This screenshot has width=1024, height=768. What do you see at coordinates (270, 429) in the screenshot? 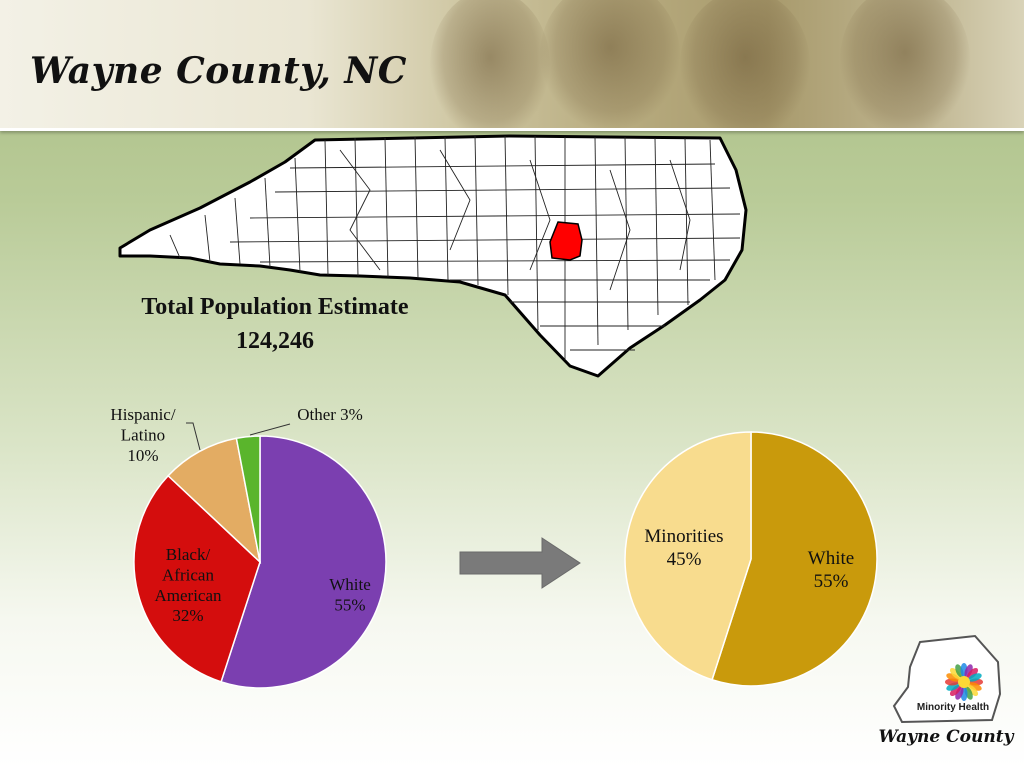
I see `other-leader-line` at bounding box center [270, 429].